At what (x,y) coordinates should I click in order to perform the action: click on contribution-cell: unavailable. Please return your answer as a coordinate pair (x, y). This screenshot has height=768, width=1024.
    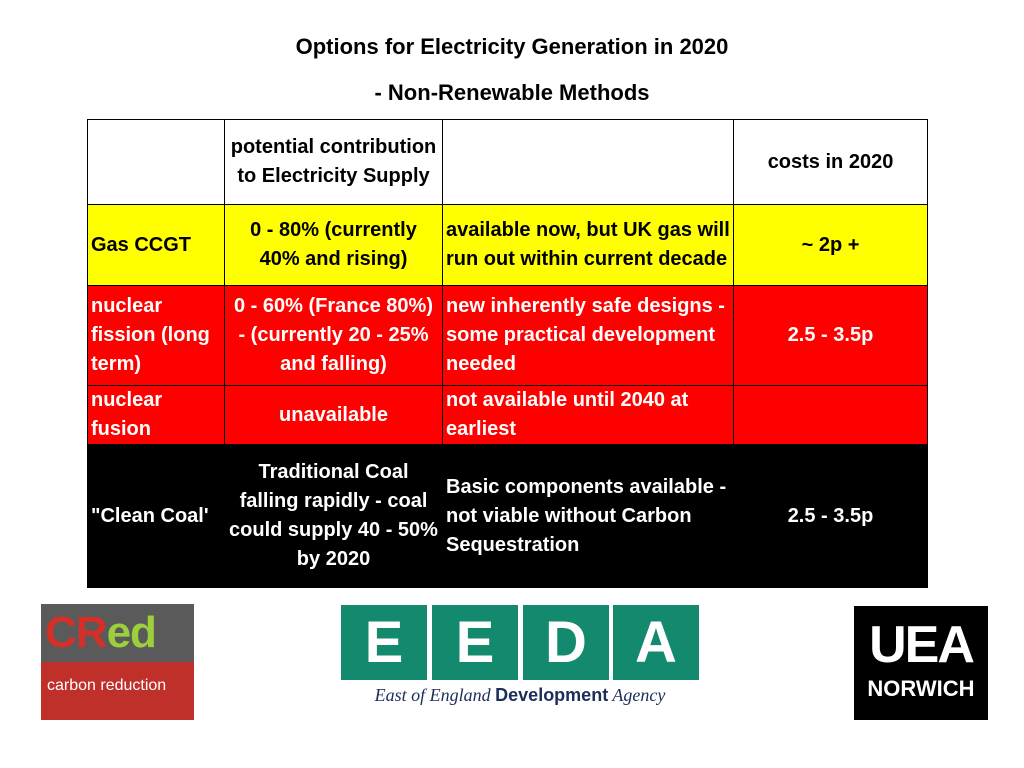
    Looking at the image, I should click on (333, 415).